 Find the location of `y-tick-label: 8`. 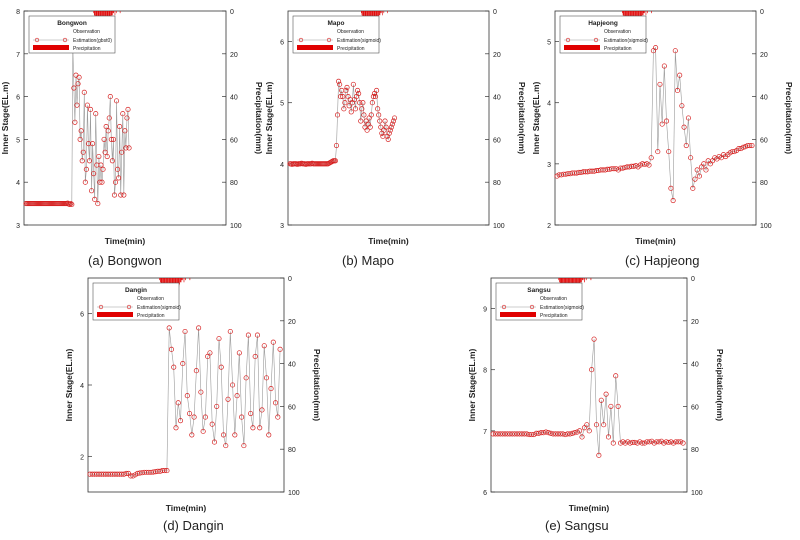

y-tick-label: 8 is located at coordinates (485, 371).